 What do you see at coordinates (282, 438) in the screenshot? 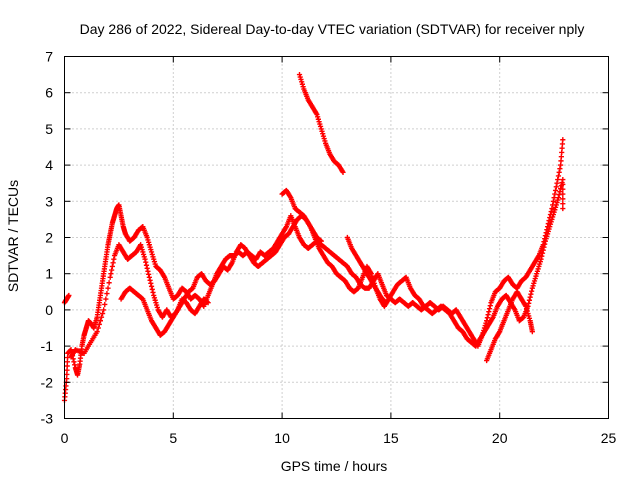
I see `x-tick-label: 10` at bounding box center [282, 438].